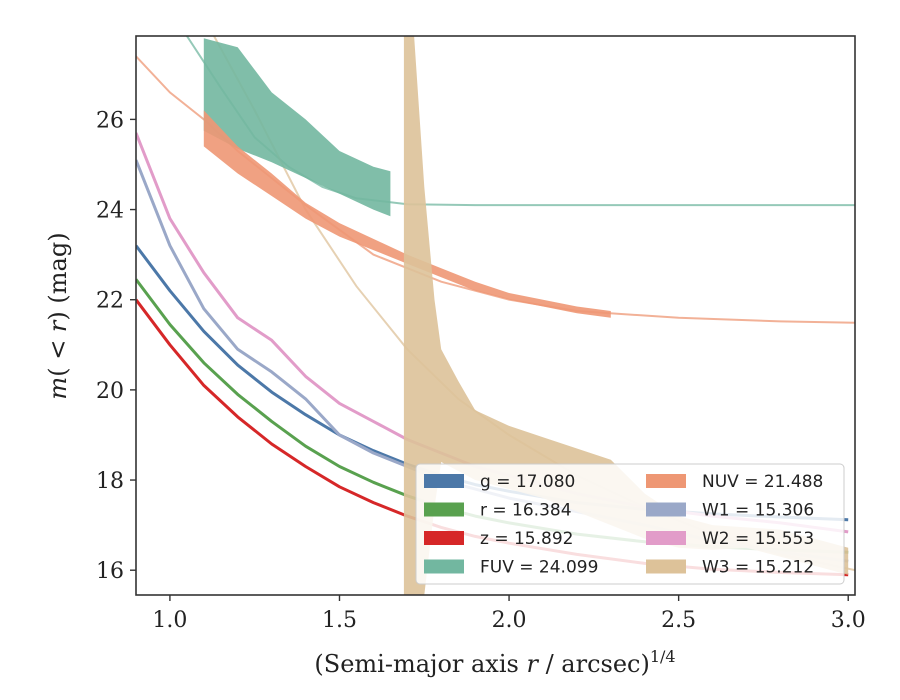  What do you see at coordinates (110, 301) in the screenshot?
I see `y-tick-label: 22` at bounding box center [110, 301].